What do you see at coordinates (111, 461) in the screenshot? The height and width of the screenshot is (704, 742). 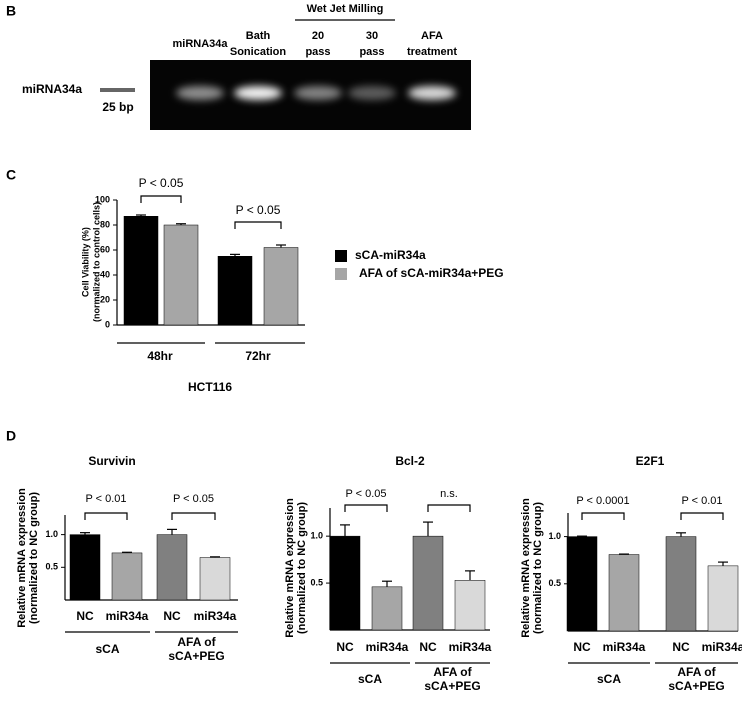 I see `chart-title: Survivin` at bounding box center [111, 461].